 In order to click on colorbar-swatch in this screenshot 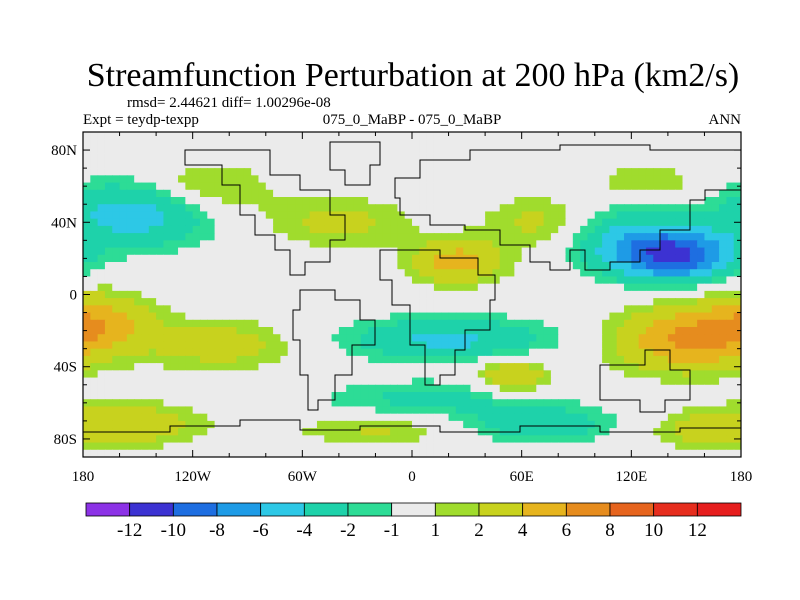, I will do `click(326, 509)`.